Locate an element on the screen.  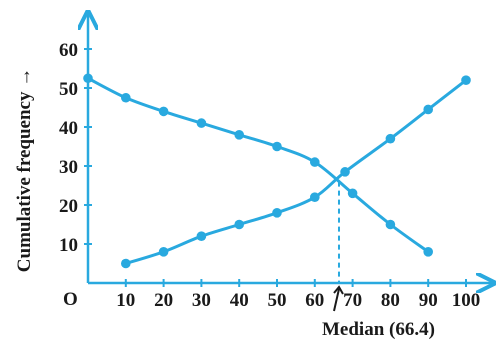
origin-label: O is located at coordinates (70, 299).